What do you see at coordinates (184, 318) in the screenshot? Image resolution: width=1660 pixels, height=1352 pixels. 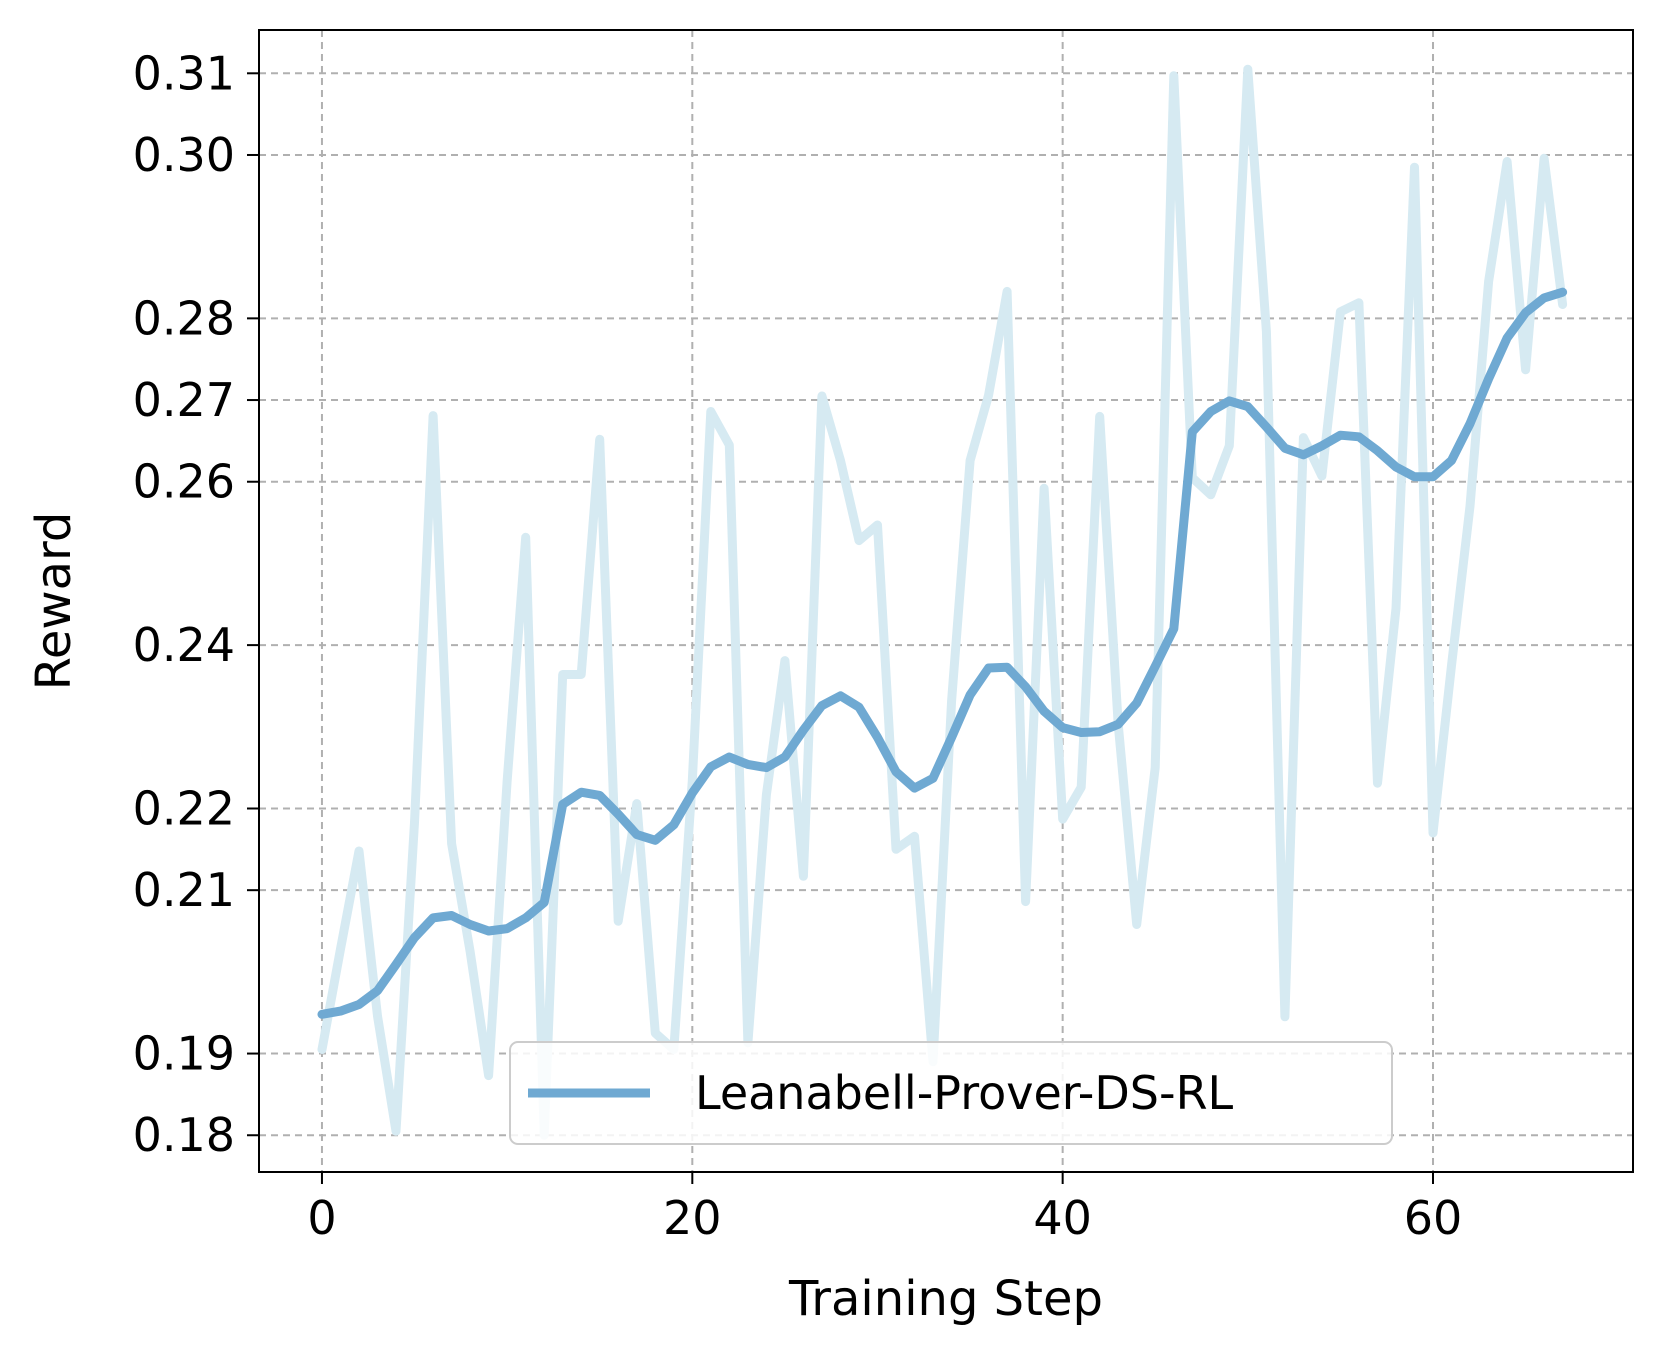 I see `y-tick-label: 0.28` at bounding box center [184, 318].